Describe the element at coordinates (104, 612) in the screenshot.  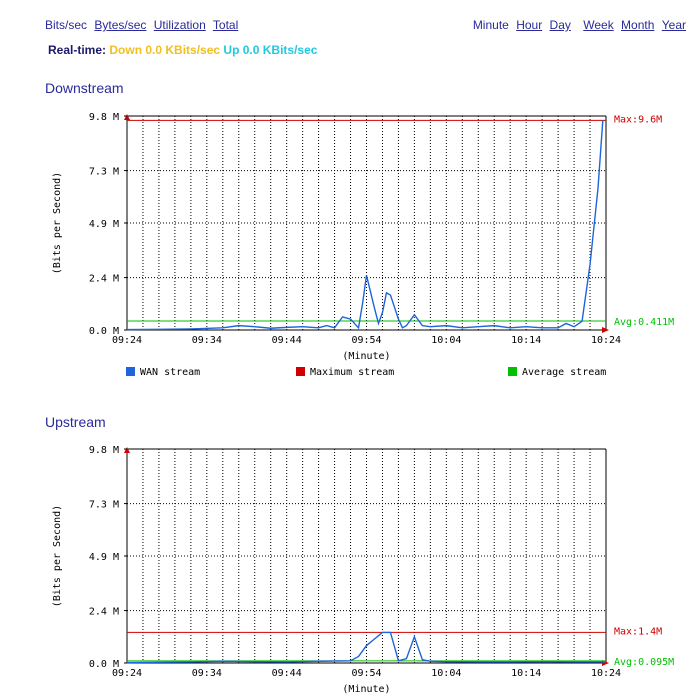
I see `up-y-tick-label: 2.4 M` at that location.